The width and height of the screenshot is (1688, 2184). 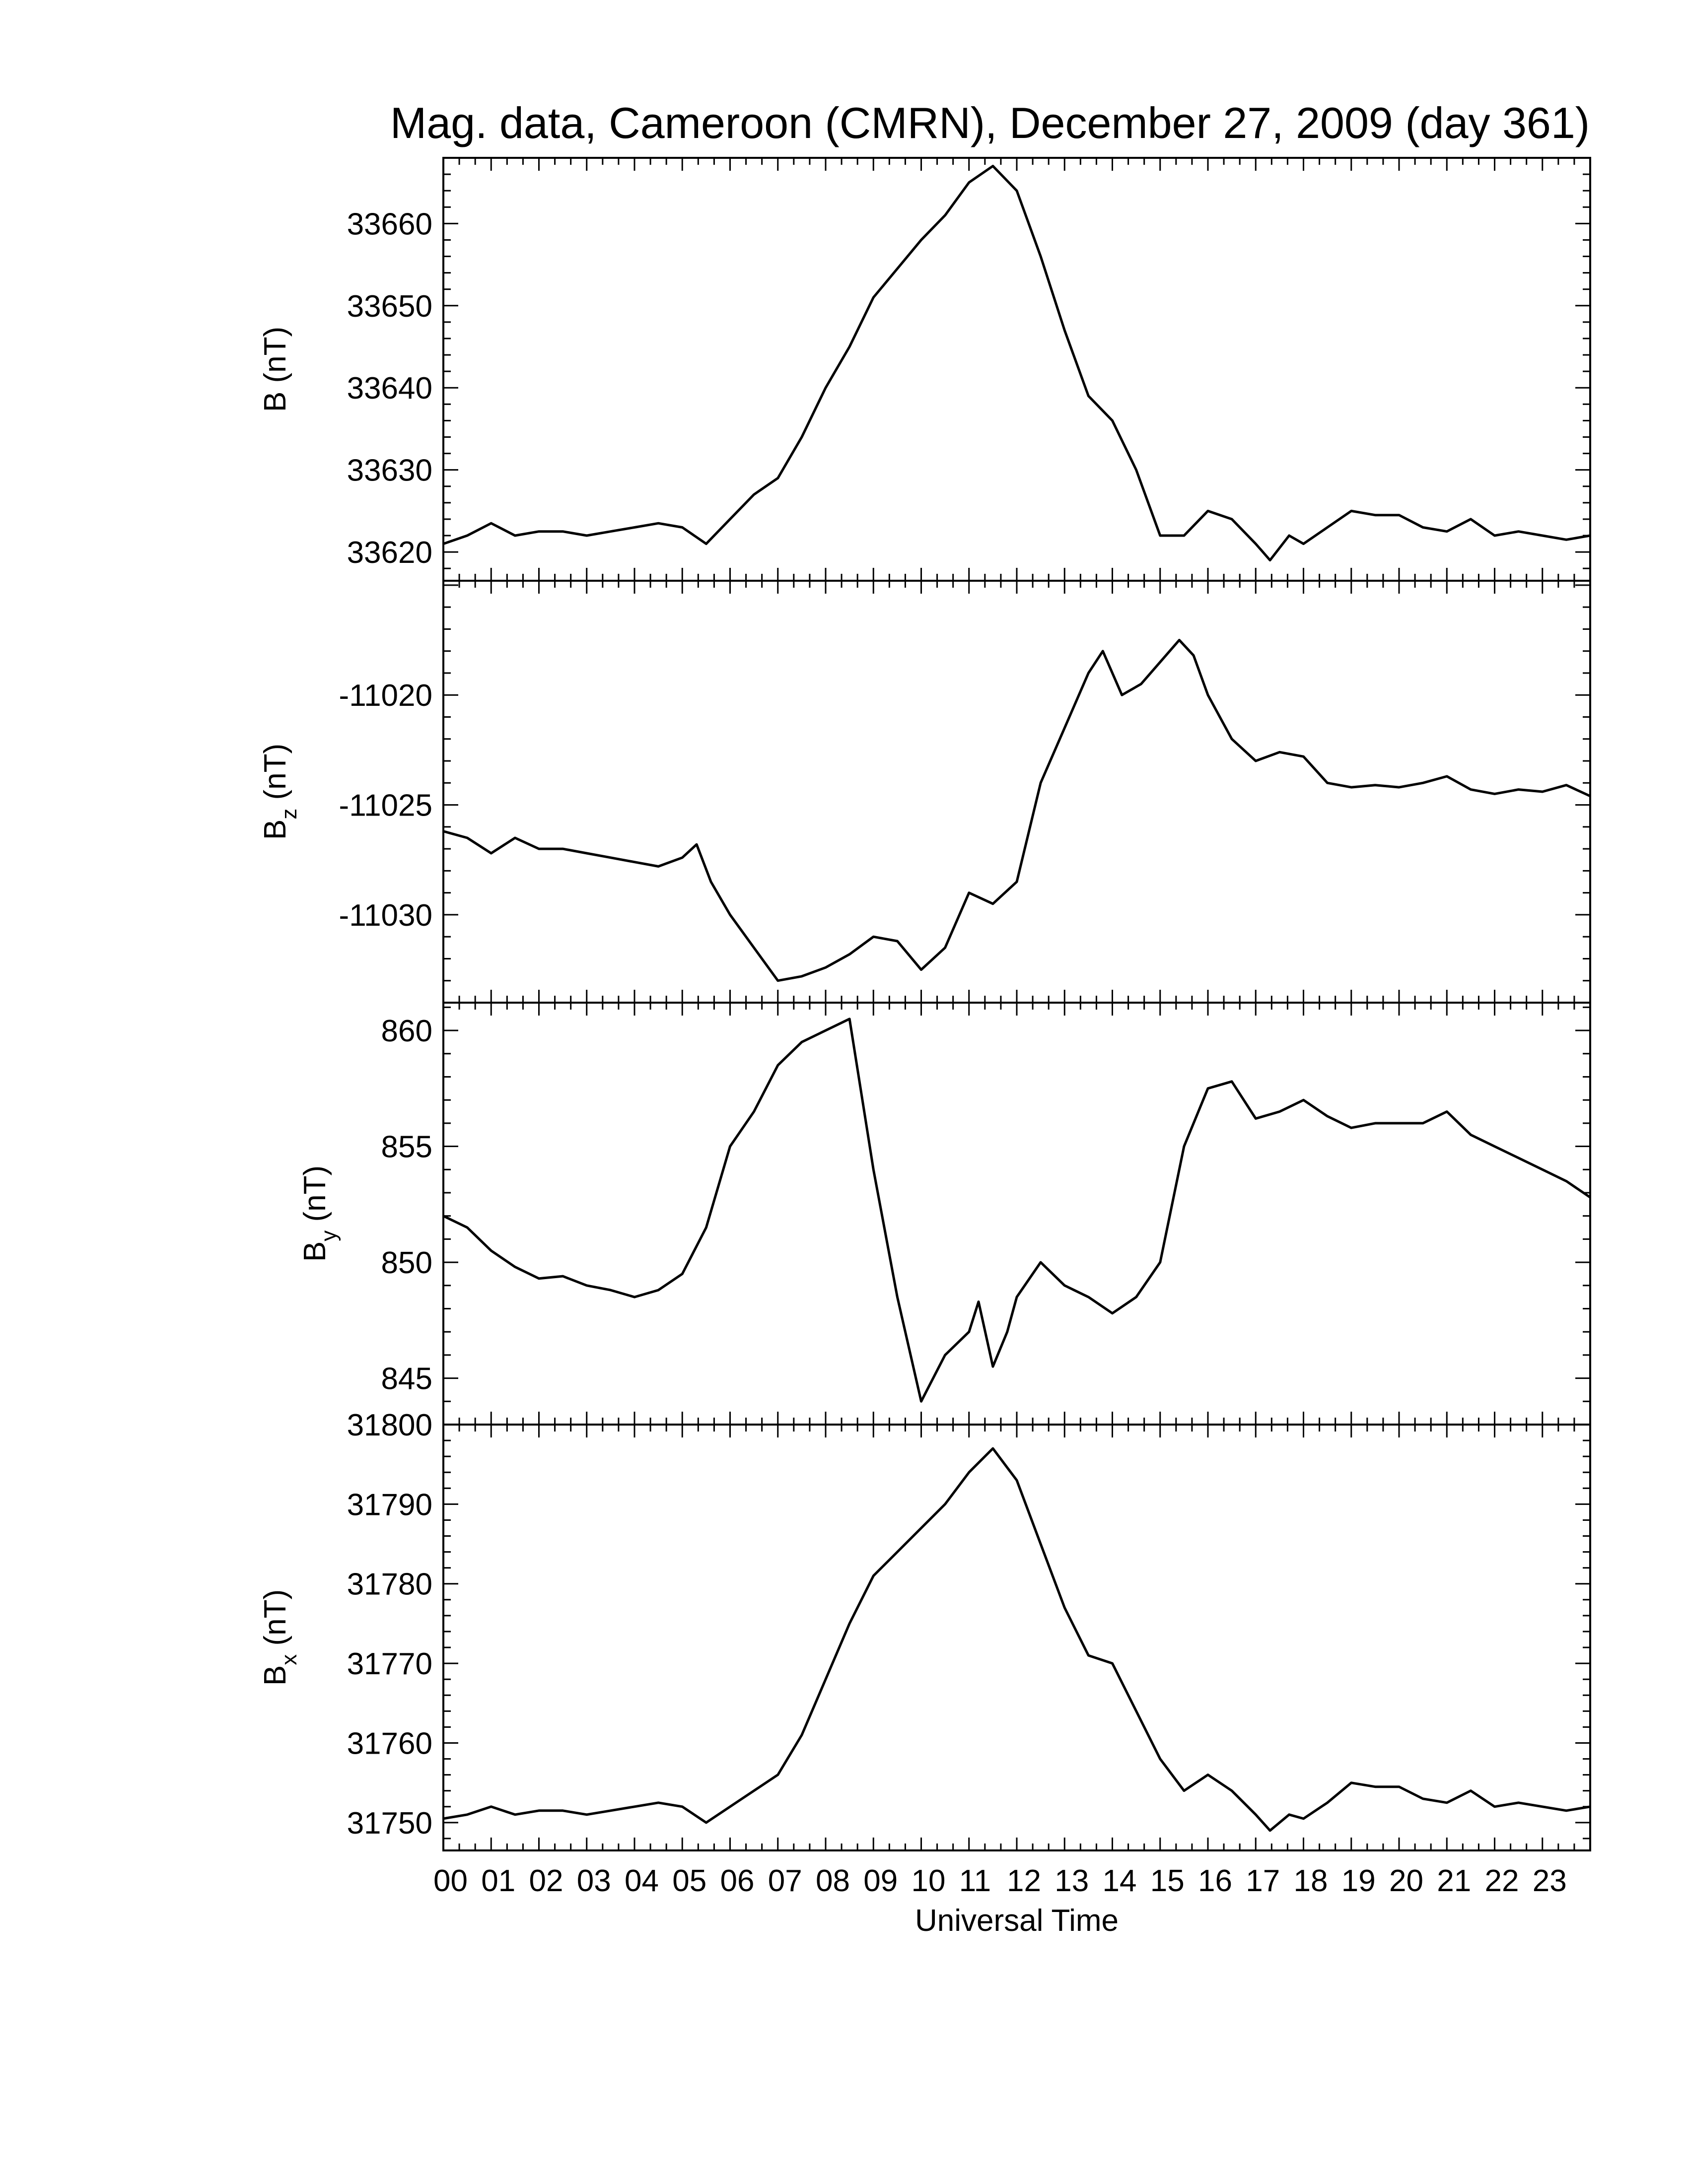 I want to click on x-tick-label: 10, so click(x=929, y=1881).